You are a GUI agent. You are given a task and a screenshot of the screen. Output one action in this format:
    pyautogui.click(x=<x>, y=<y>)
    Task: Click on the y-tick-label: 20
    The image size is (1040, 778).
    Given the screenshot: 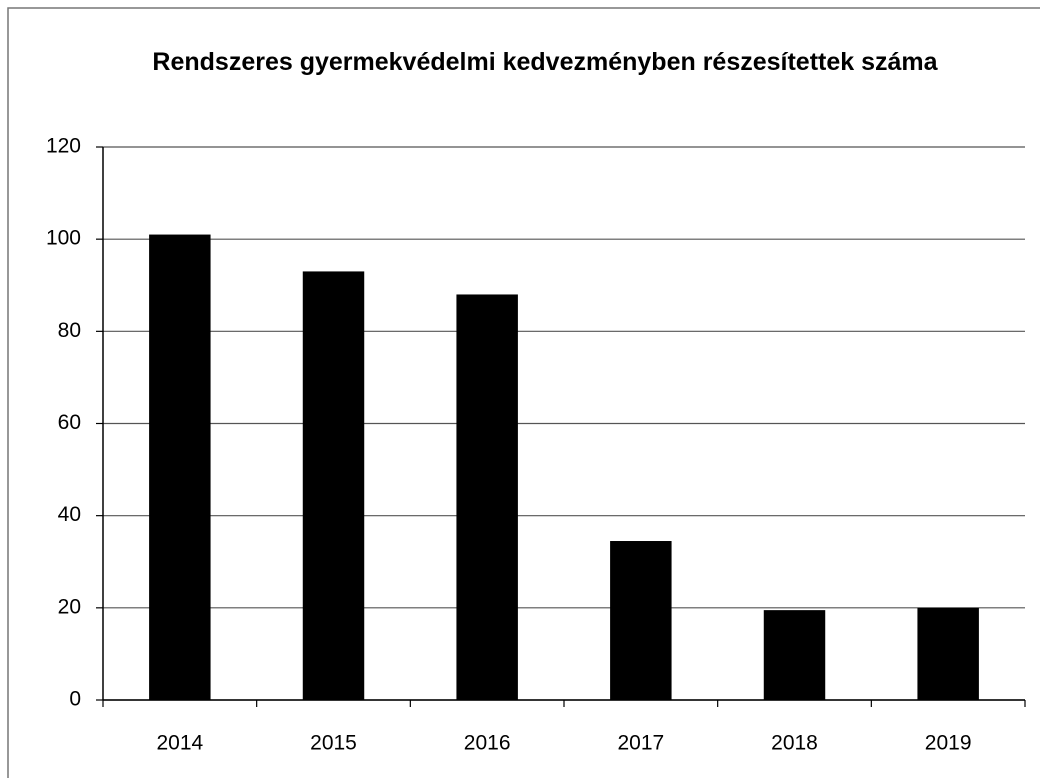 What is the action you would take?
    pyautogui.click(x=69, y=606)
    